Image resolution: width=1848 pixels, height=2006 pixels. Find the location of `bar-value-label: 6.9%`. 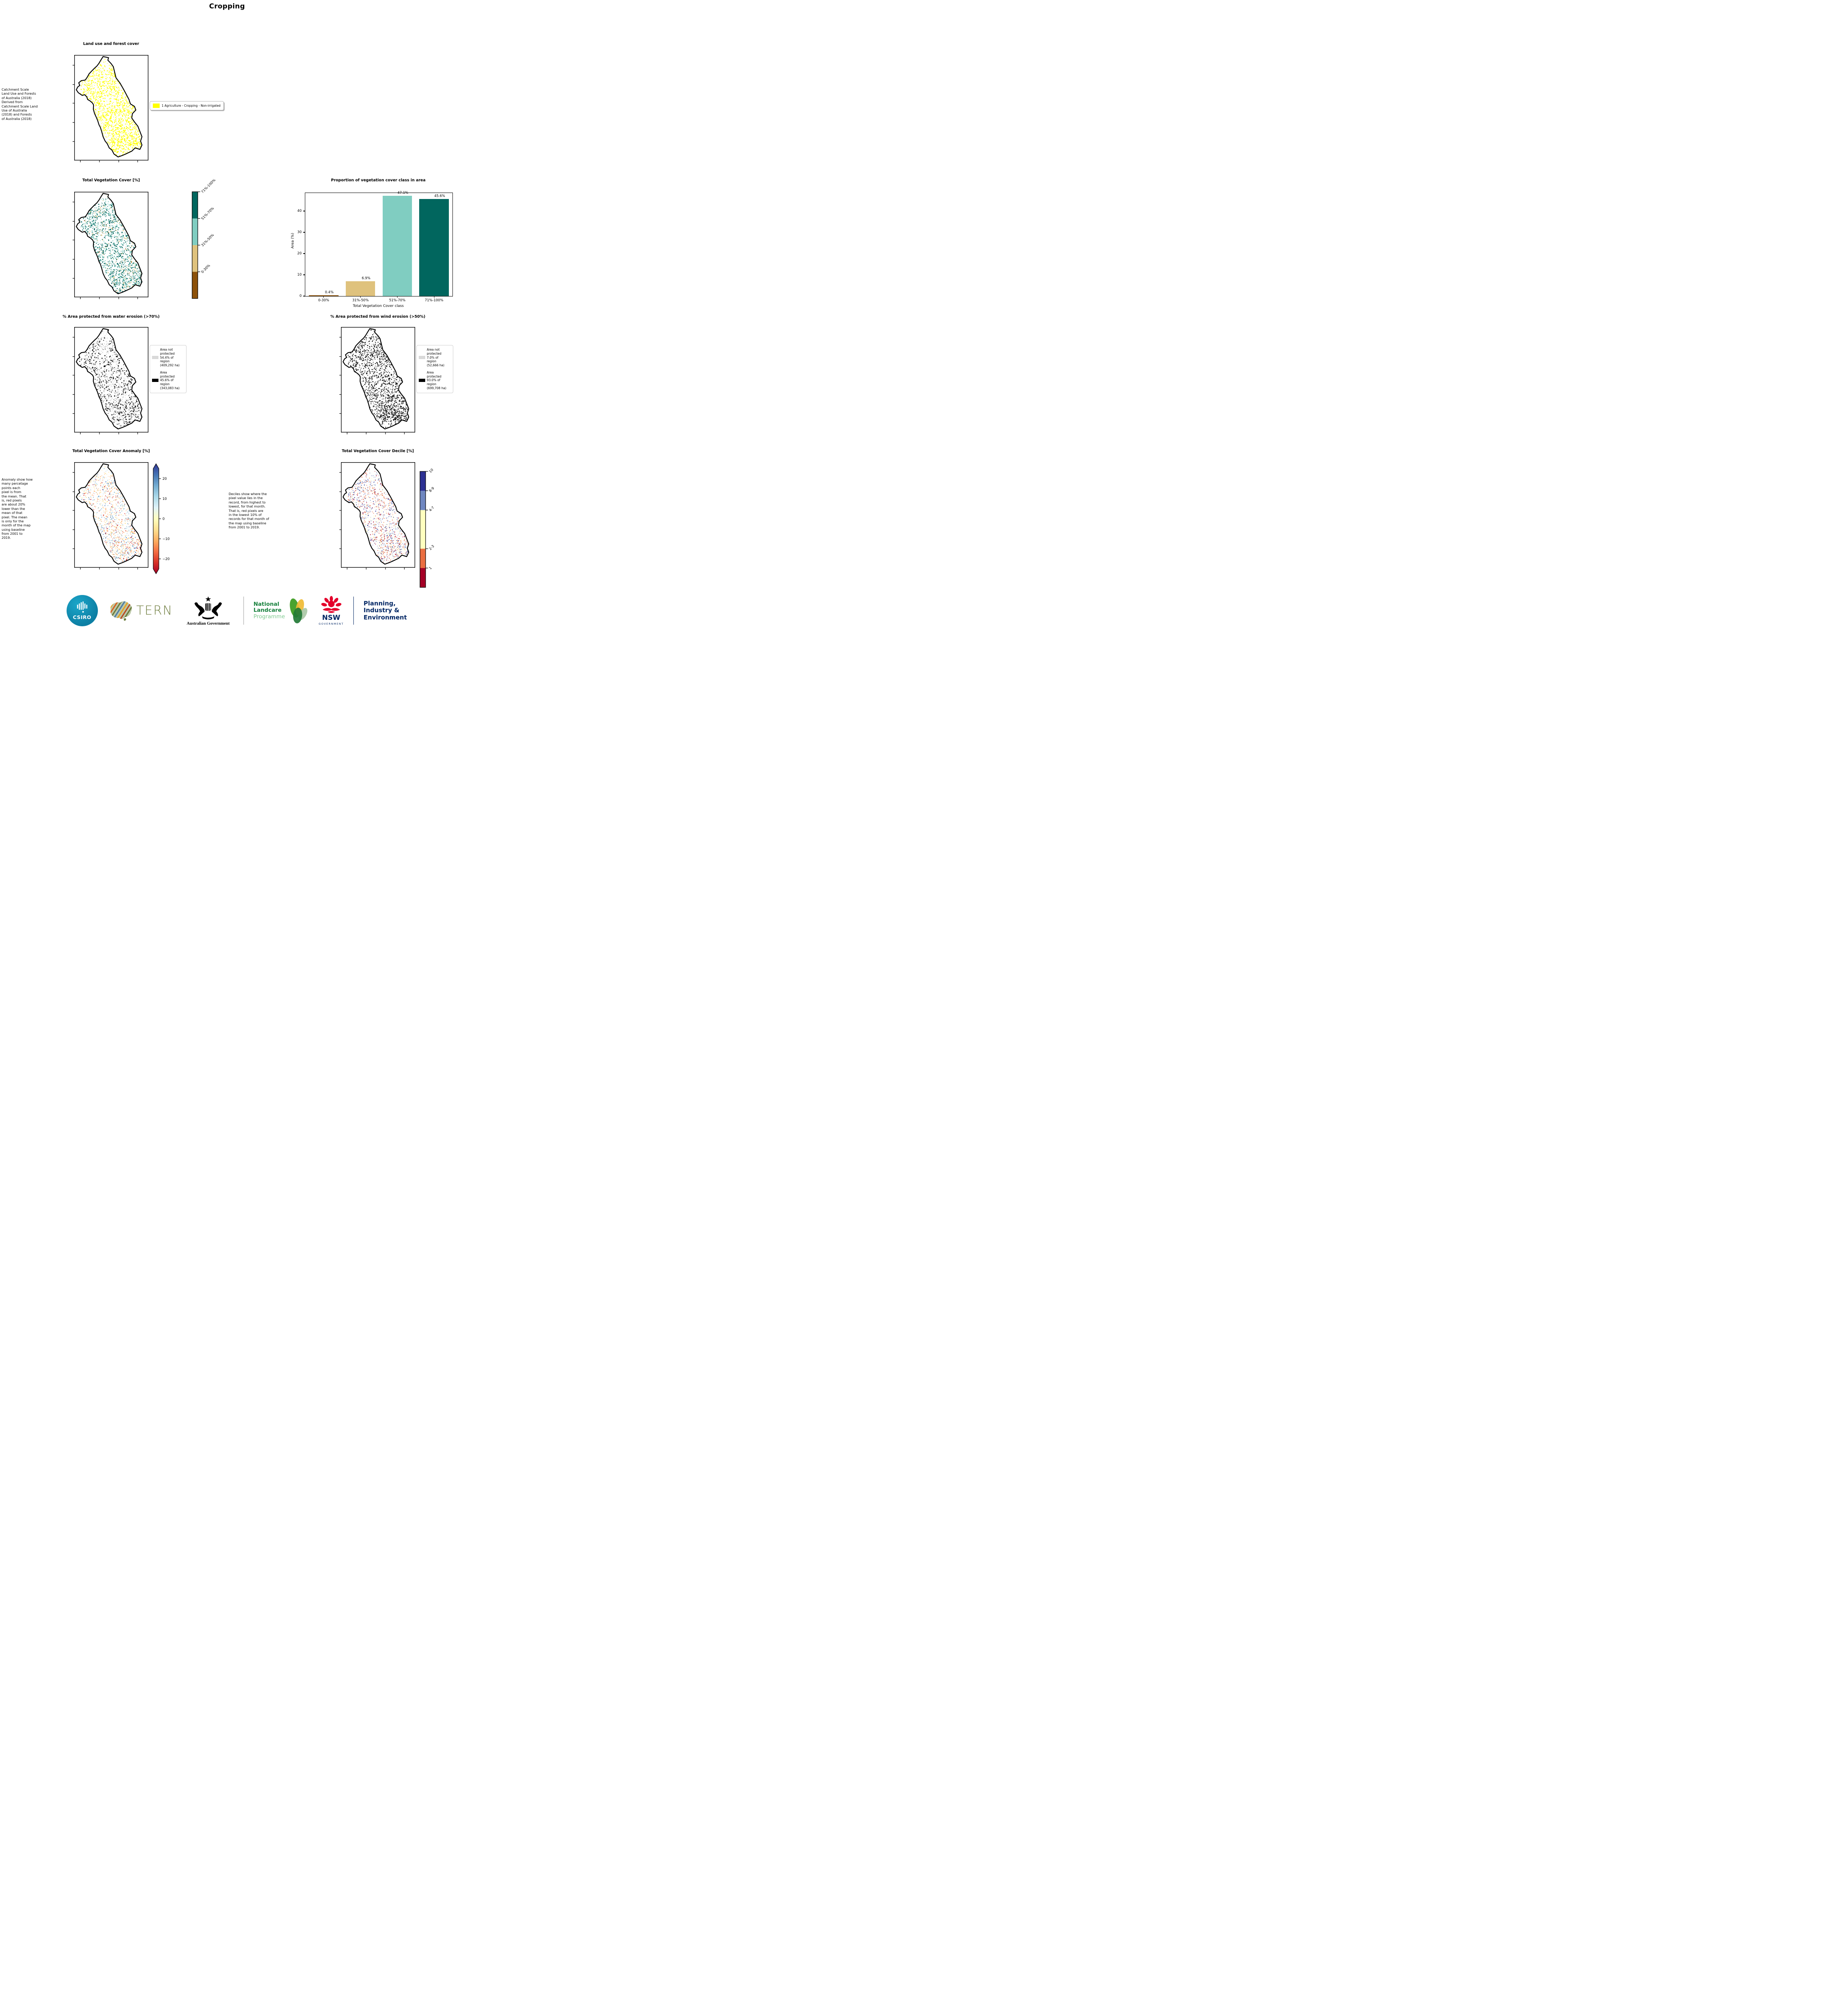

bar-value-label: 6.9% is located at coordinates (366, 278).